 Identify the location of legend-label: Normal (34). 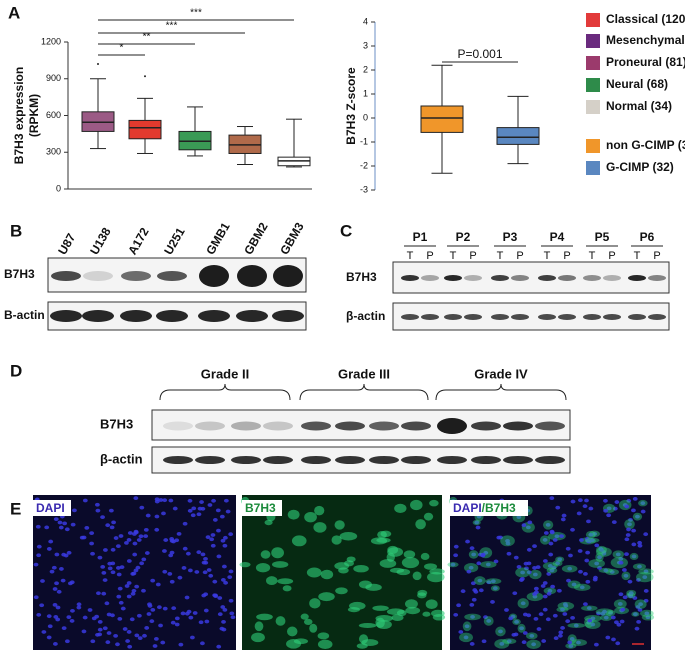
(639, 106).